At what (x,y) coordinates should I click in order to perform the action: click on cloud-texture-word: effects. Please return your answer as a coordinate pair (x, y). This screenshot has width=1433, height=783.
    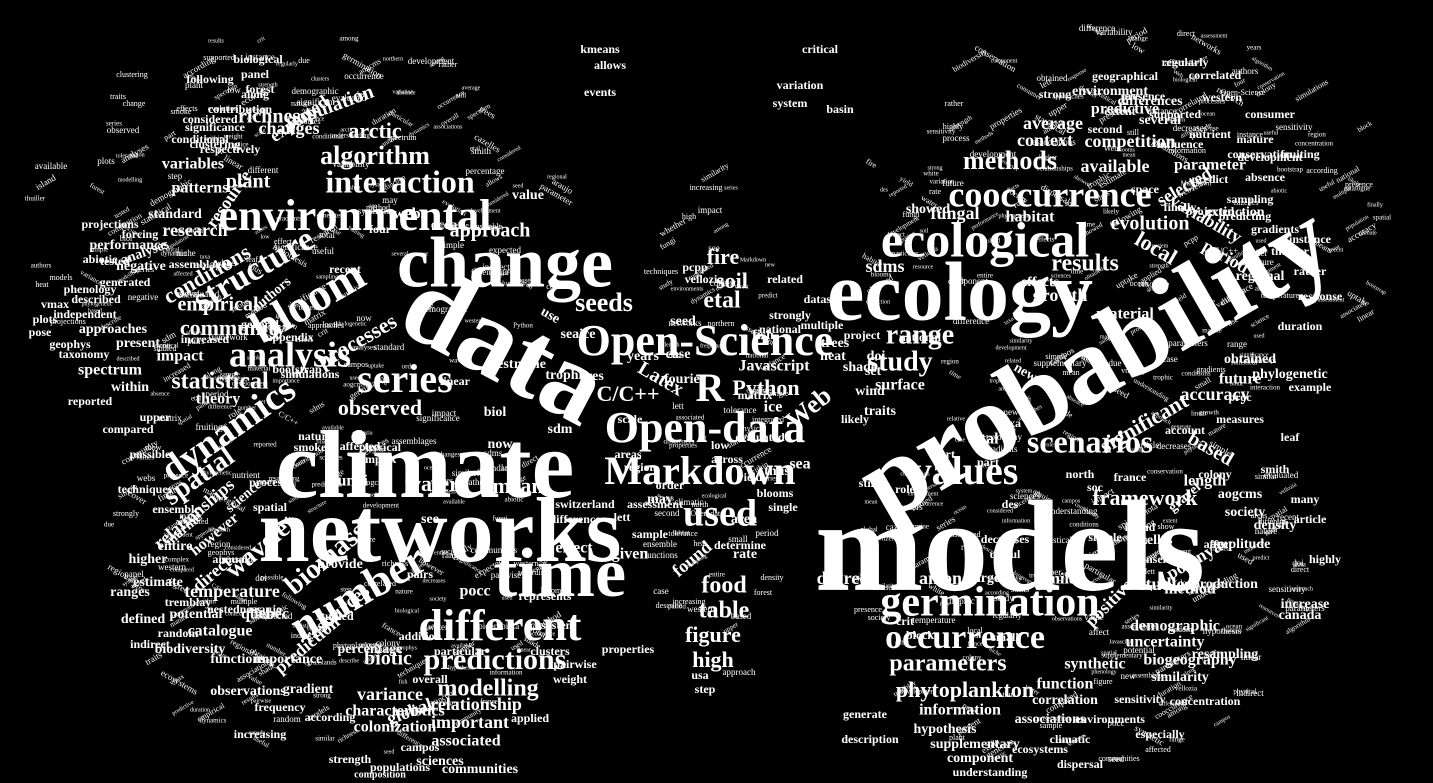
    Looking at the image, I should click on (1045, 240).